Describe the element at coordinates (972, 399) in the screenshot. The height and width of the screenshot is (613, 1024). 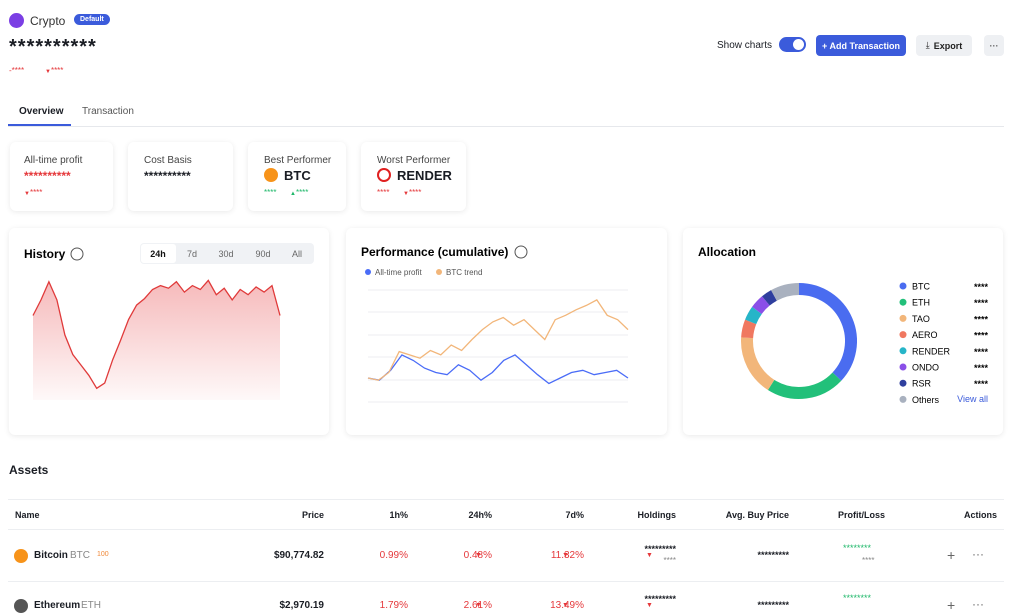
I see `view-all-link: View all` at that location.